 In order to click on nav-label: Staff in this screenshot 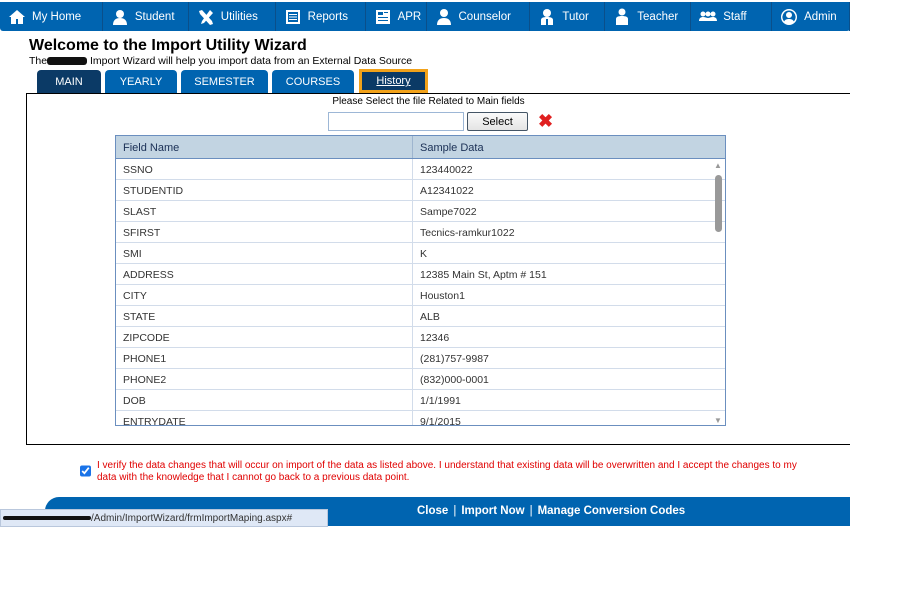, I will do `click(735, 16)`.